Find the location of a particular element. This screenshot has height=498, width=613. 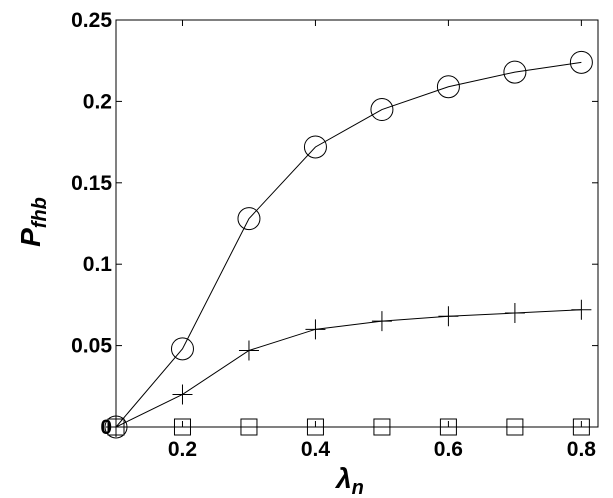

x-axis-title: λn is located at coordinates (349, 480).